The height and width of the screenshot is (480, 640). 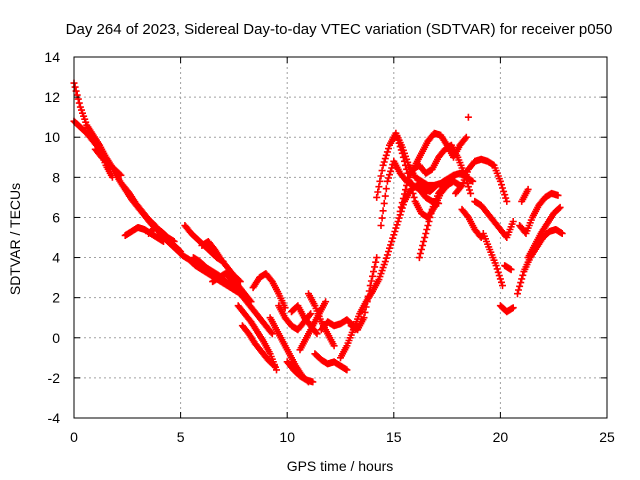 I want to click on x-tick-label: 20, so click(x=501, y=437).